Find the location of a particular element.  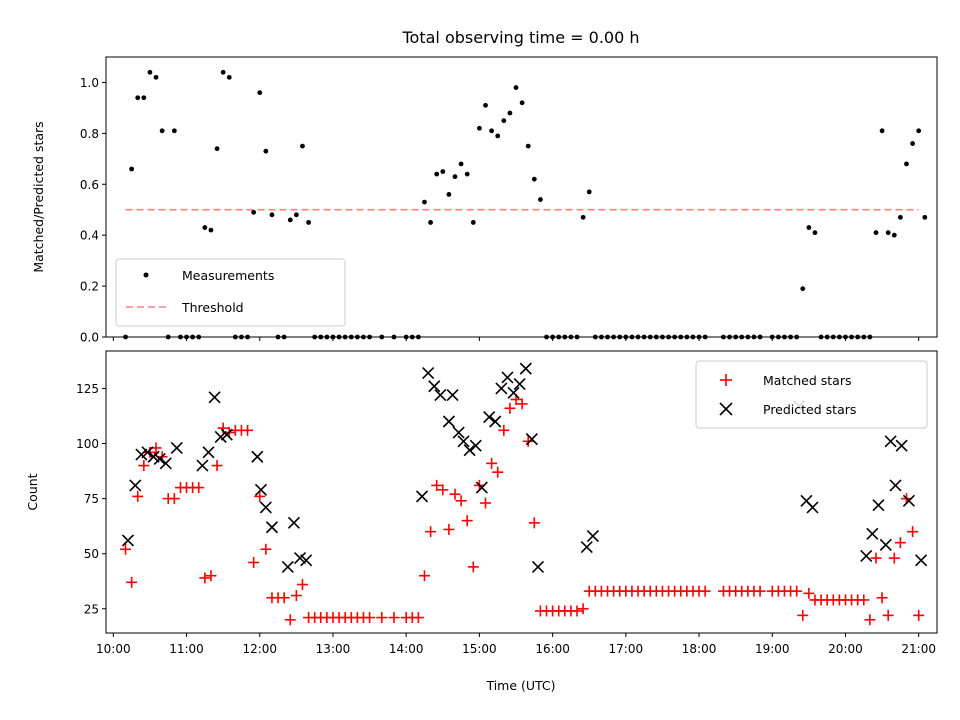

x-tick-label: 11:00 is located at coordinates (186, 649).